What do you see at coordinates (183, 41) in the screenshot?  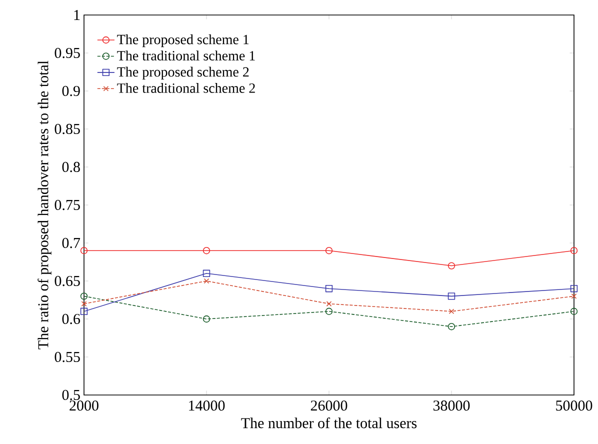 I see `legend-label: The proposed scheme 1` at bounding box center [183, 41].